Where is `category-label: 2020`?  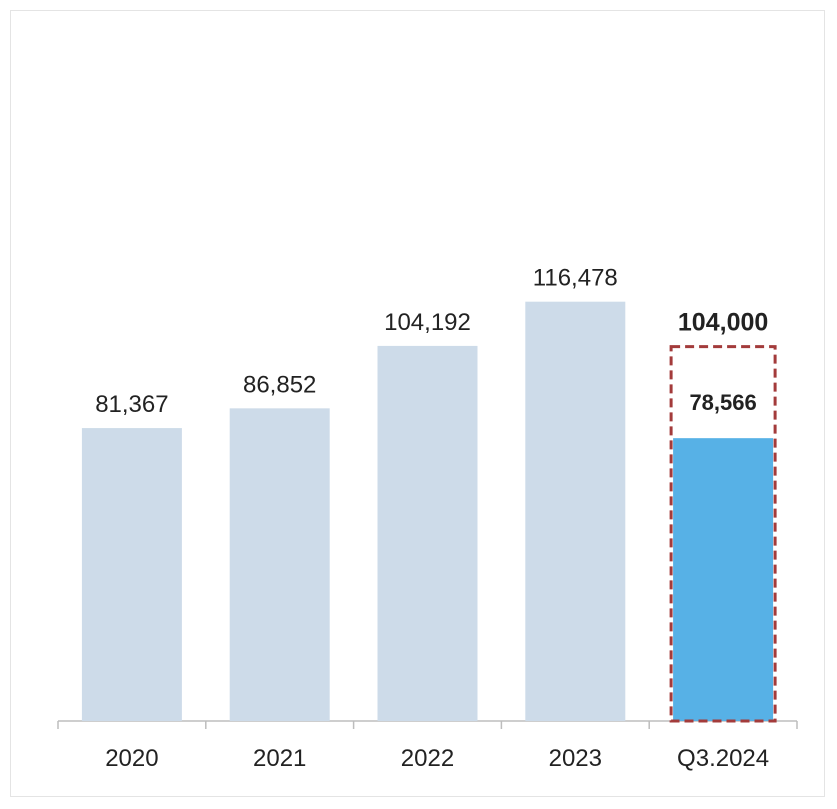
category-label: 2020 is located at coordinates (131, 758).